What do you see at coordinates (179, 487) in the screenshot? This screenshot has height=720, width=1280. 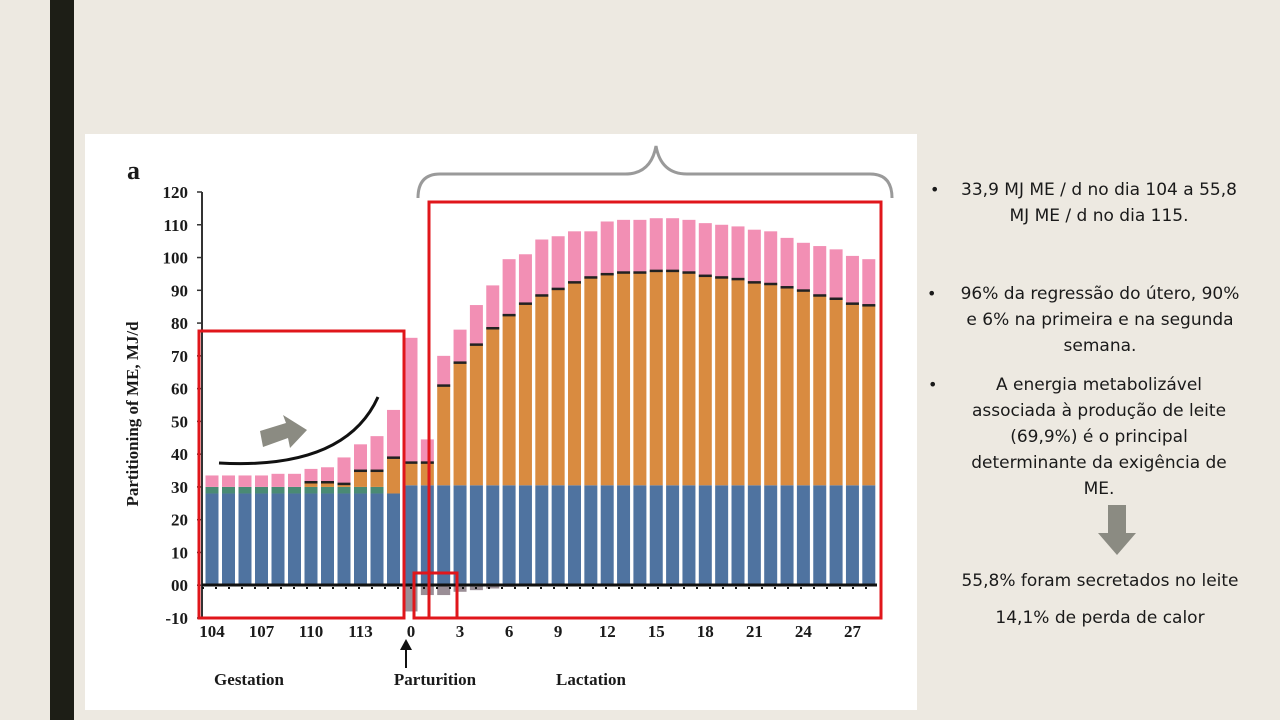 I see `y-tick-label: 30` at bounding box center [179, 487].